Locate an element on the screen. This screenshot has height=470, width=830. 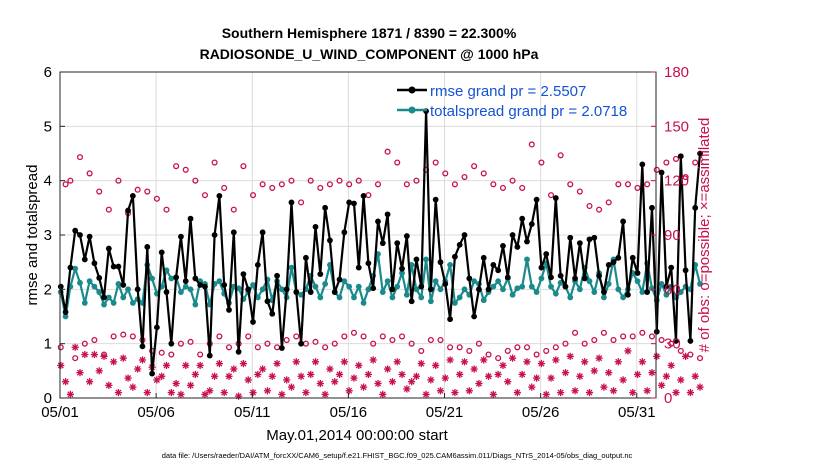
y-tick-label: 3 is located at coordinates (48, 235).